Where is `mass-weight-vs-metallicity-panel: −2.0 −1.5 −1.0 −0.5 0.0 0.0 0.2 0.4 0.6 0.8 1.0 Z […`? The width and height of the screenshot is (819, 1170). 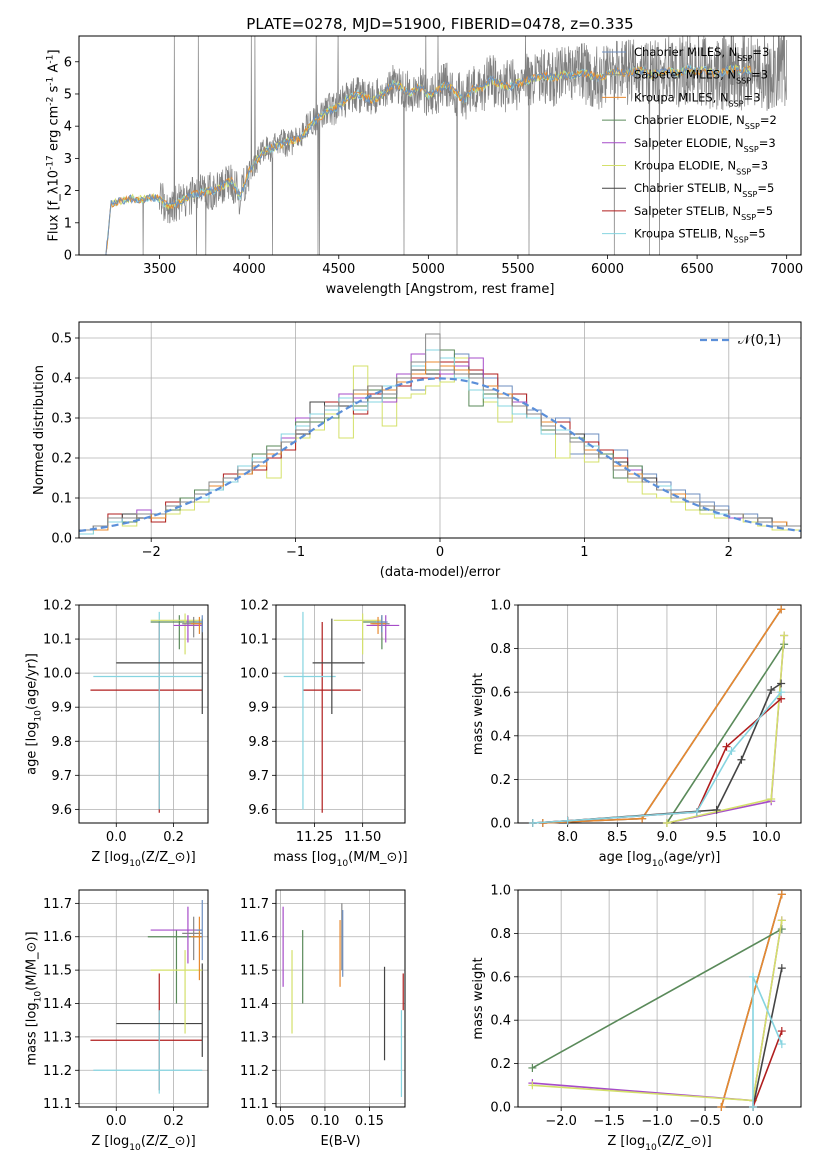
mass-weight-vs-metallicity-panel: −2.0 −1.5 −1.0 −0.5 0.0 0.0 0.2 0.4 0.6 0.8 1.0 Z [… is located at coordinates (636, 1018).